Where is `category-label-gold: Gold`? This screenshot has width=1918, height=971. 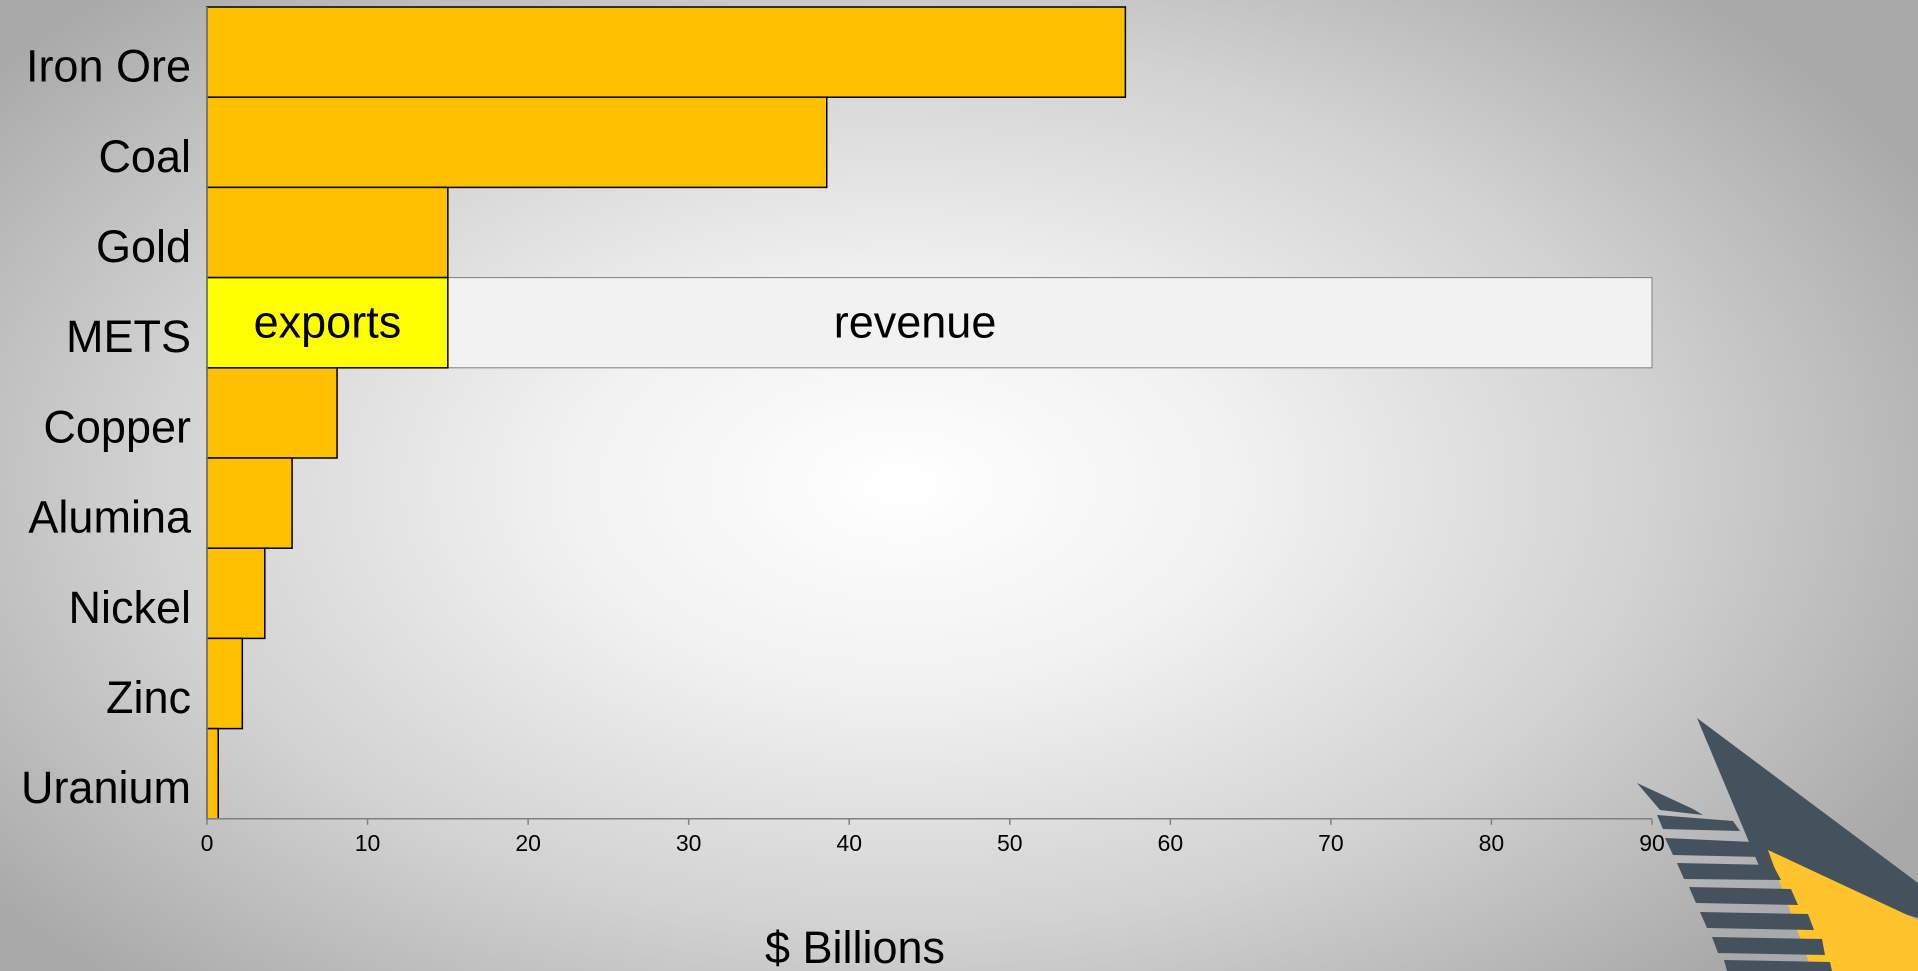
category-label-gold: Gold is located at coordinates (143, 246).